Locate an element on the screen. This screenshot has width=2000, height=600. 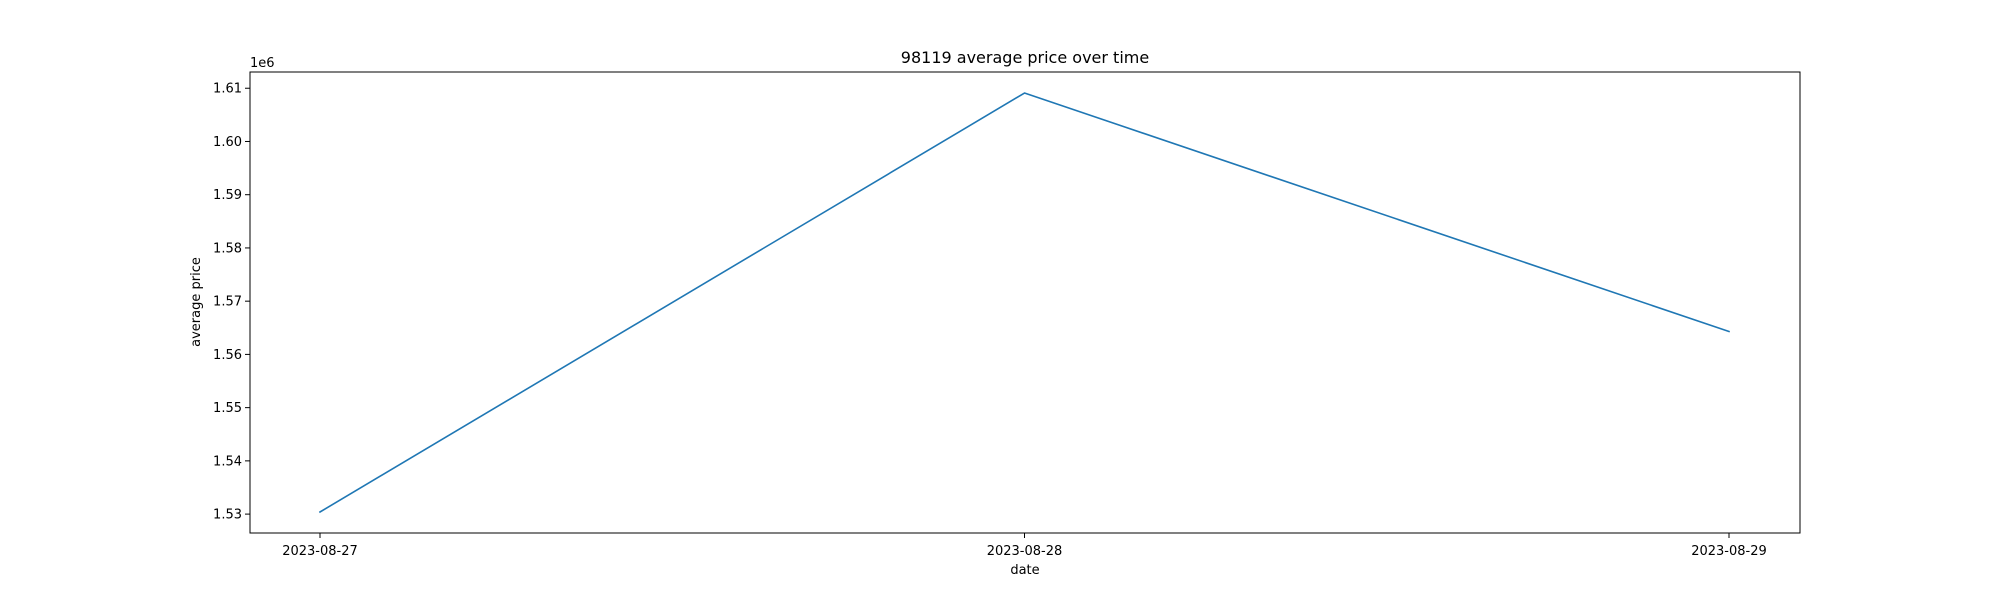
y-tick-label: 1.59 is located at coordinates (227, 195).